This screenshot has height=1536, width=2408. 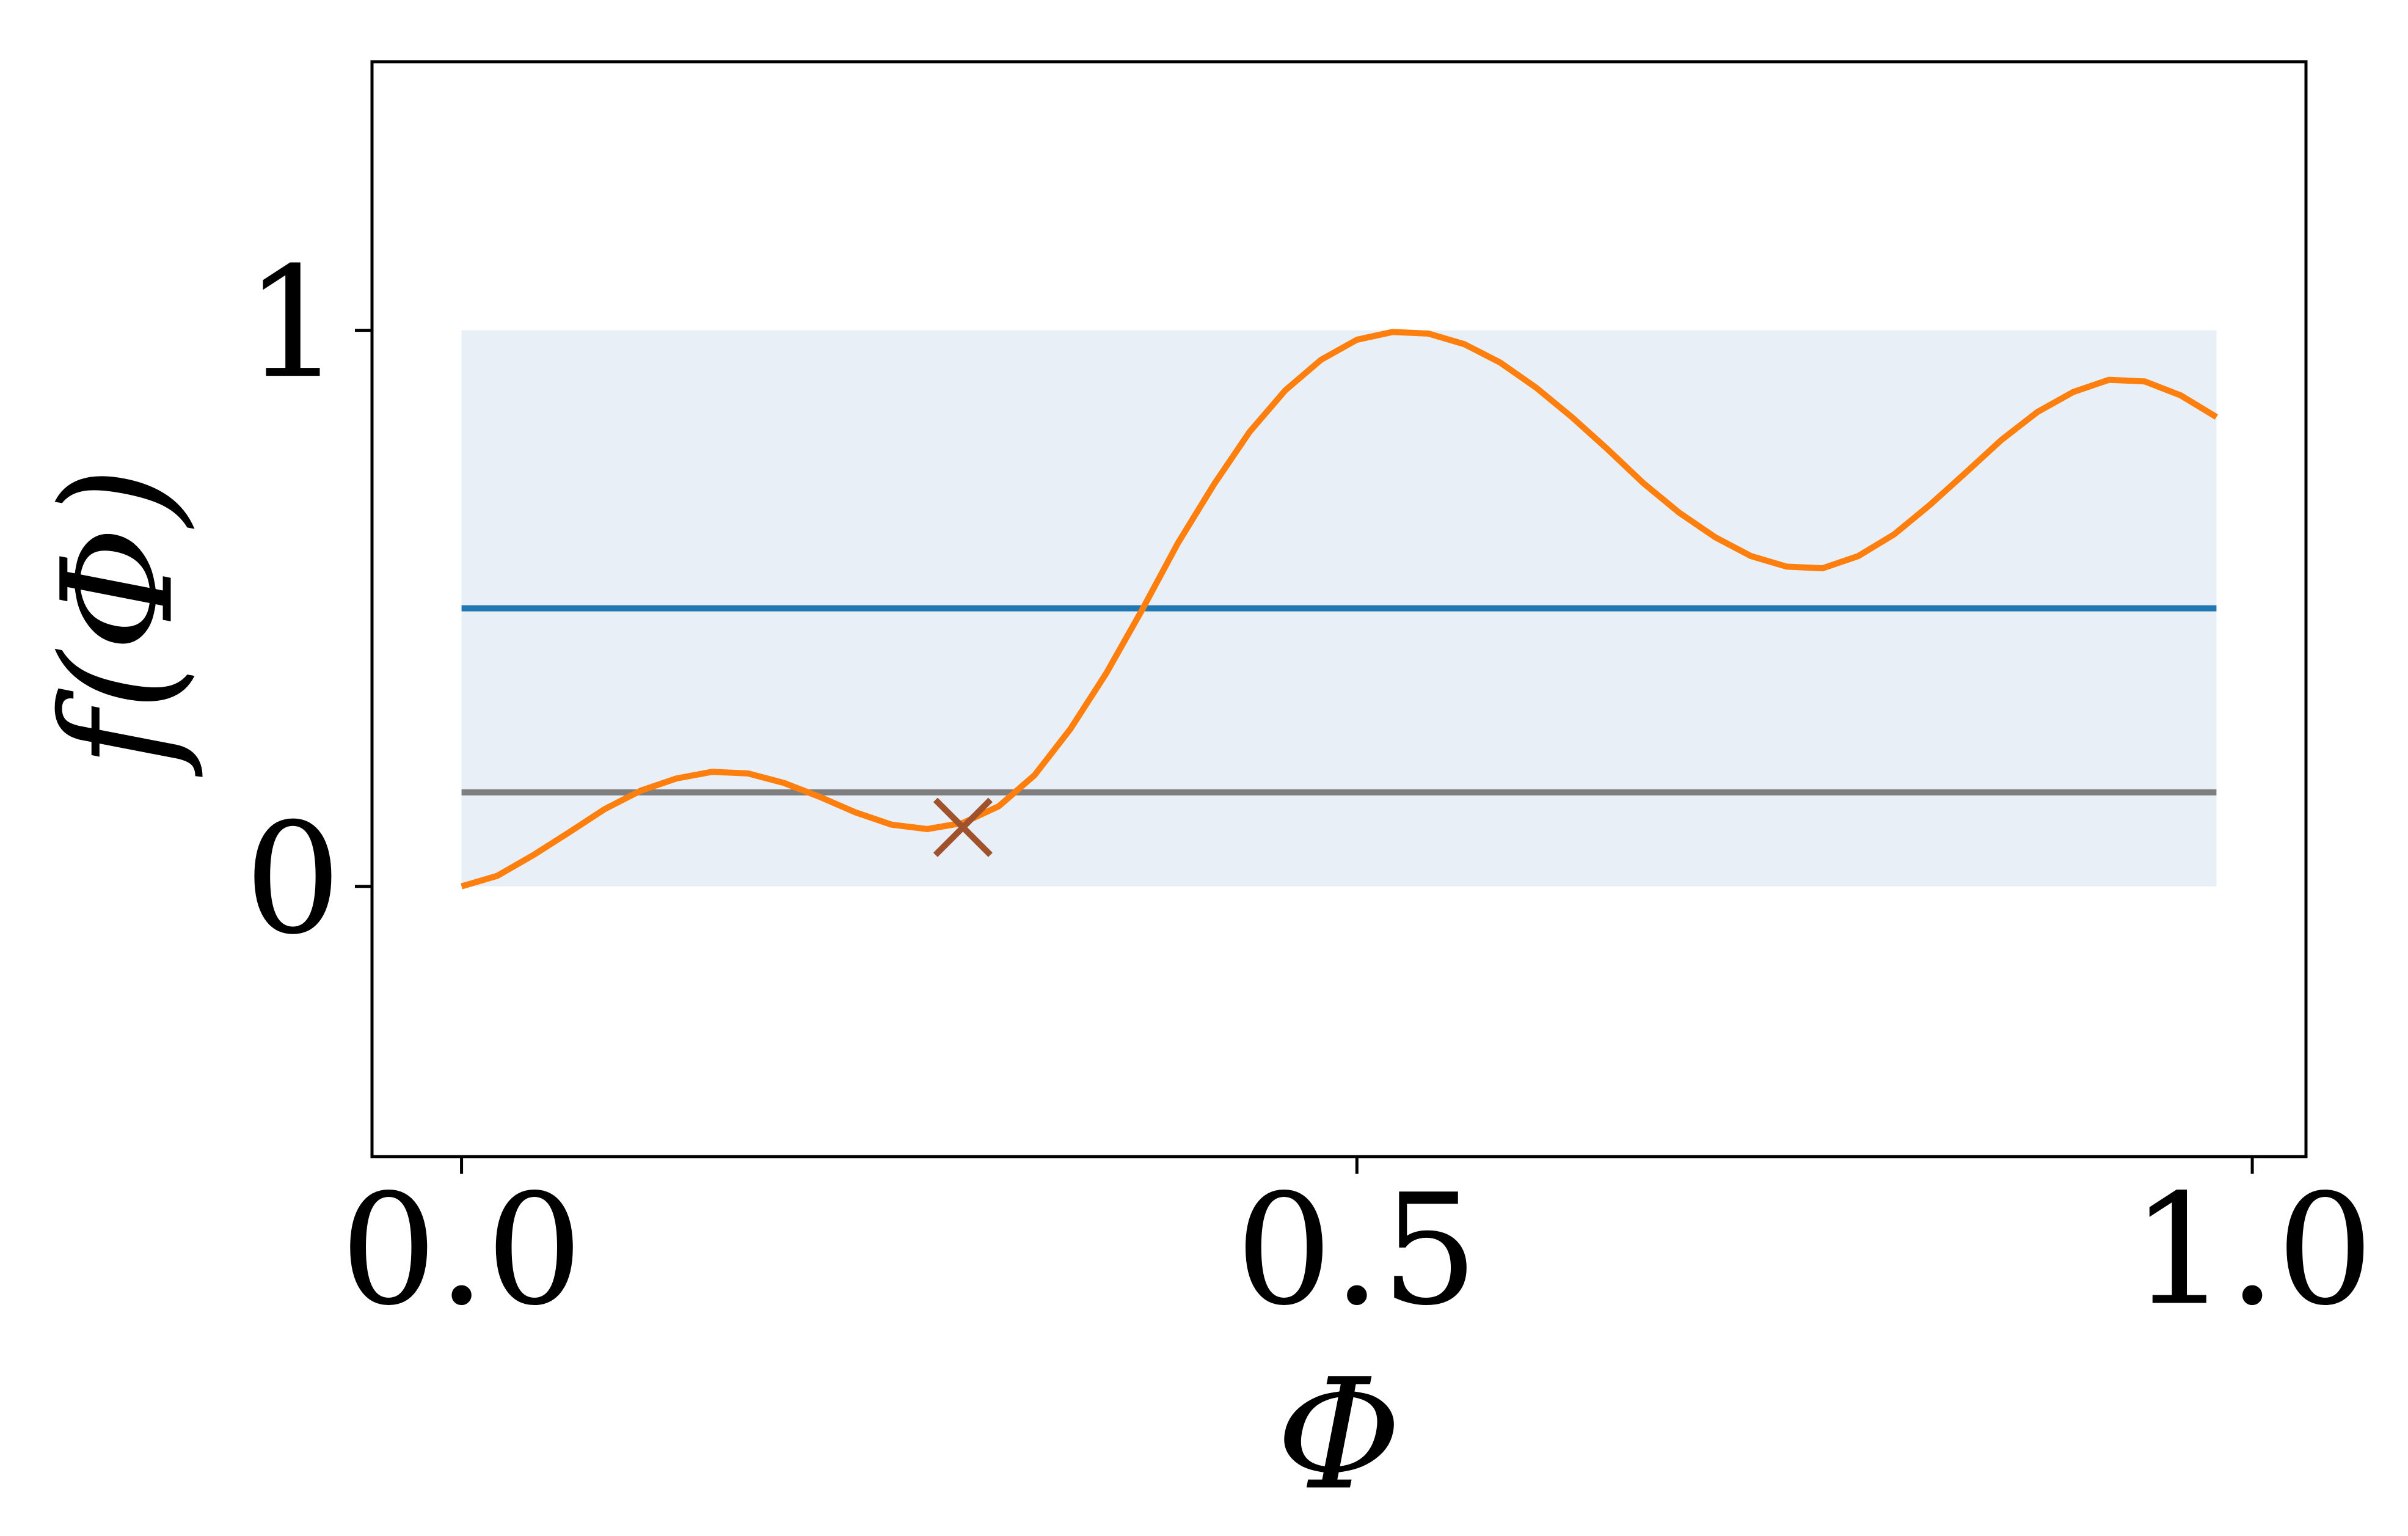 I want to click on x-tick-label: 1.0, so click(x=2252, y=1250).